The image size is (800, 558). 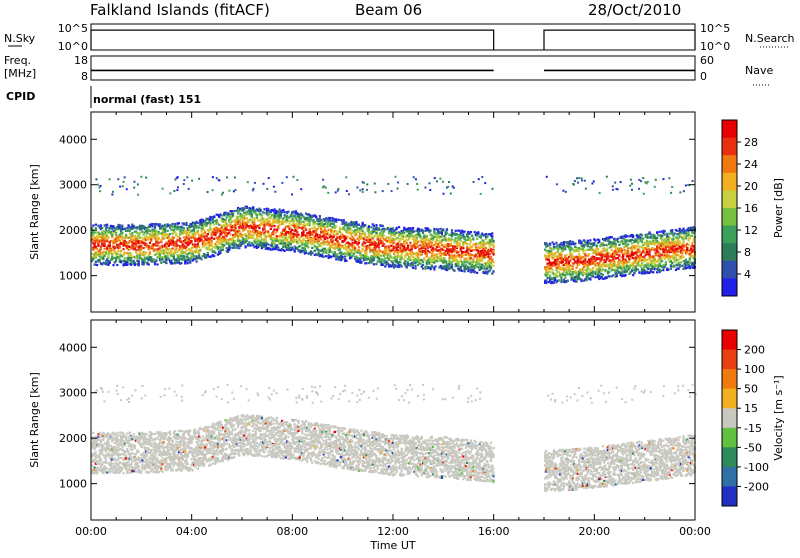 I want to click on freq-tick-bottom: 8, so click(x=84, y=76).